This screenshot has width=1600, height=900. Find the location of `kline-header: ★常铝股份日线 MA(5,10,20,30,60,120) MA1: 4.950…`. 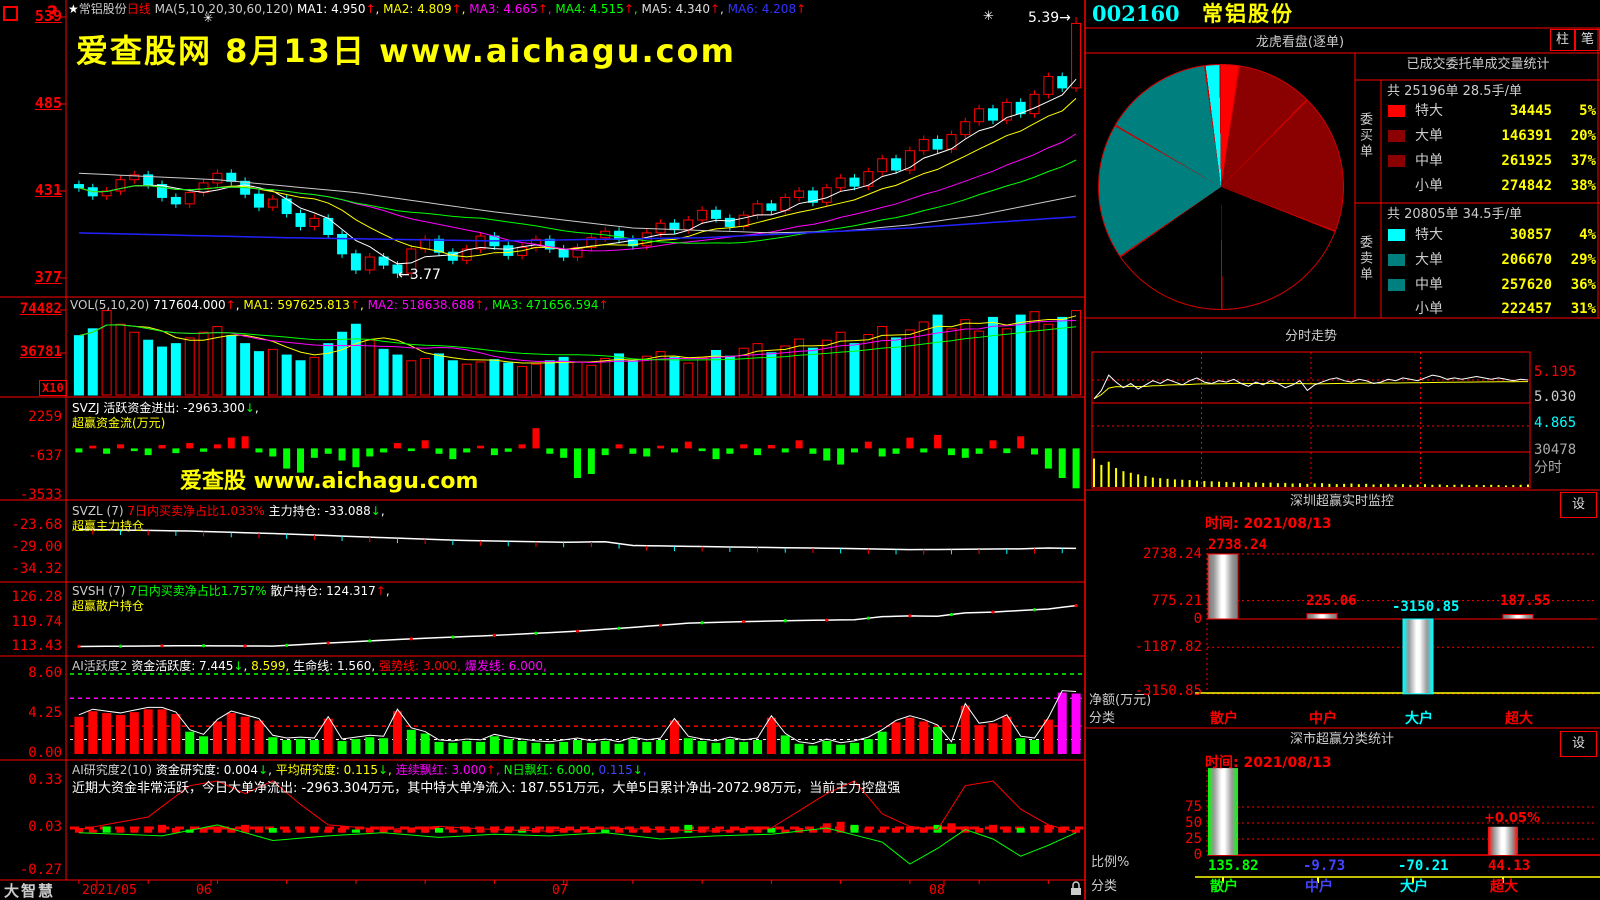

kline-header: ★常铝股份日线 MA(5,10,20,30,60,120) MA1: 4.950… is located at coordinates (437, 9).